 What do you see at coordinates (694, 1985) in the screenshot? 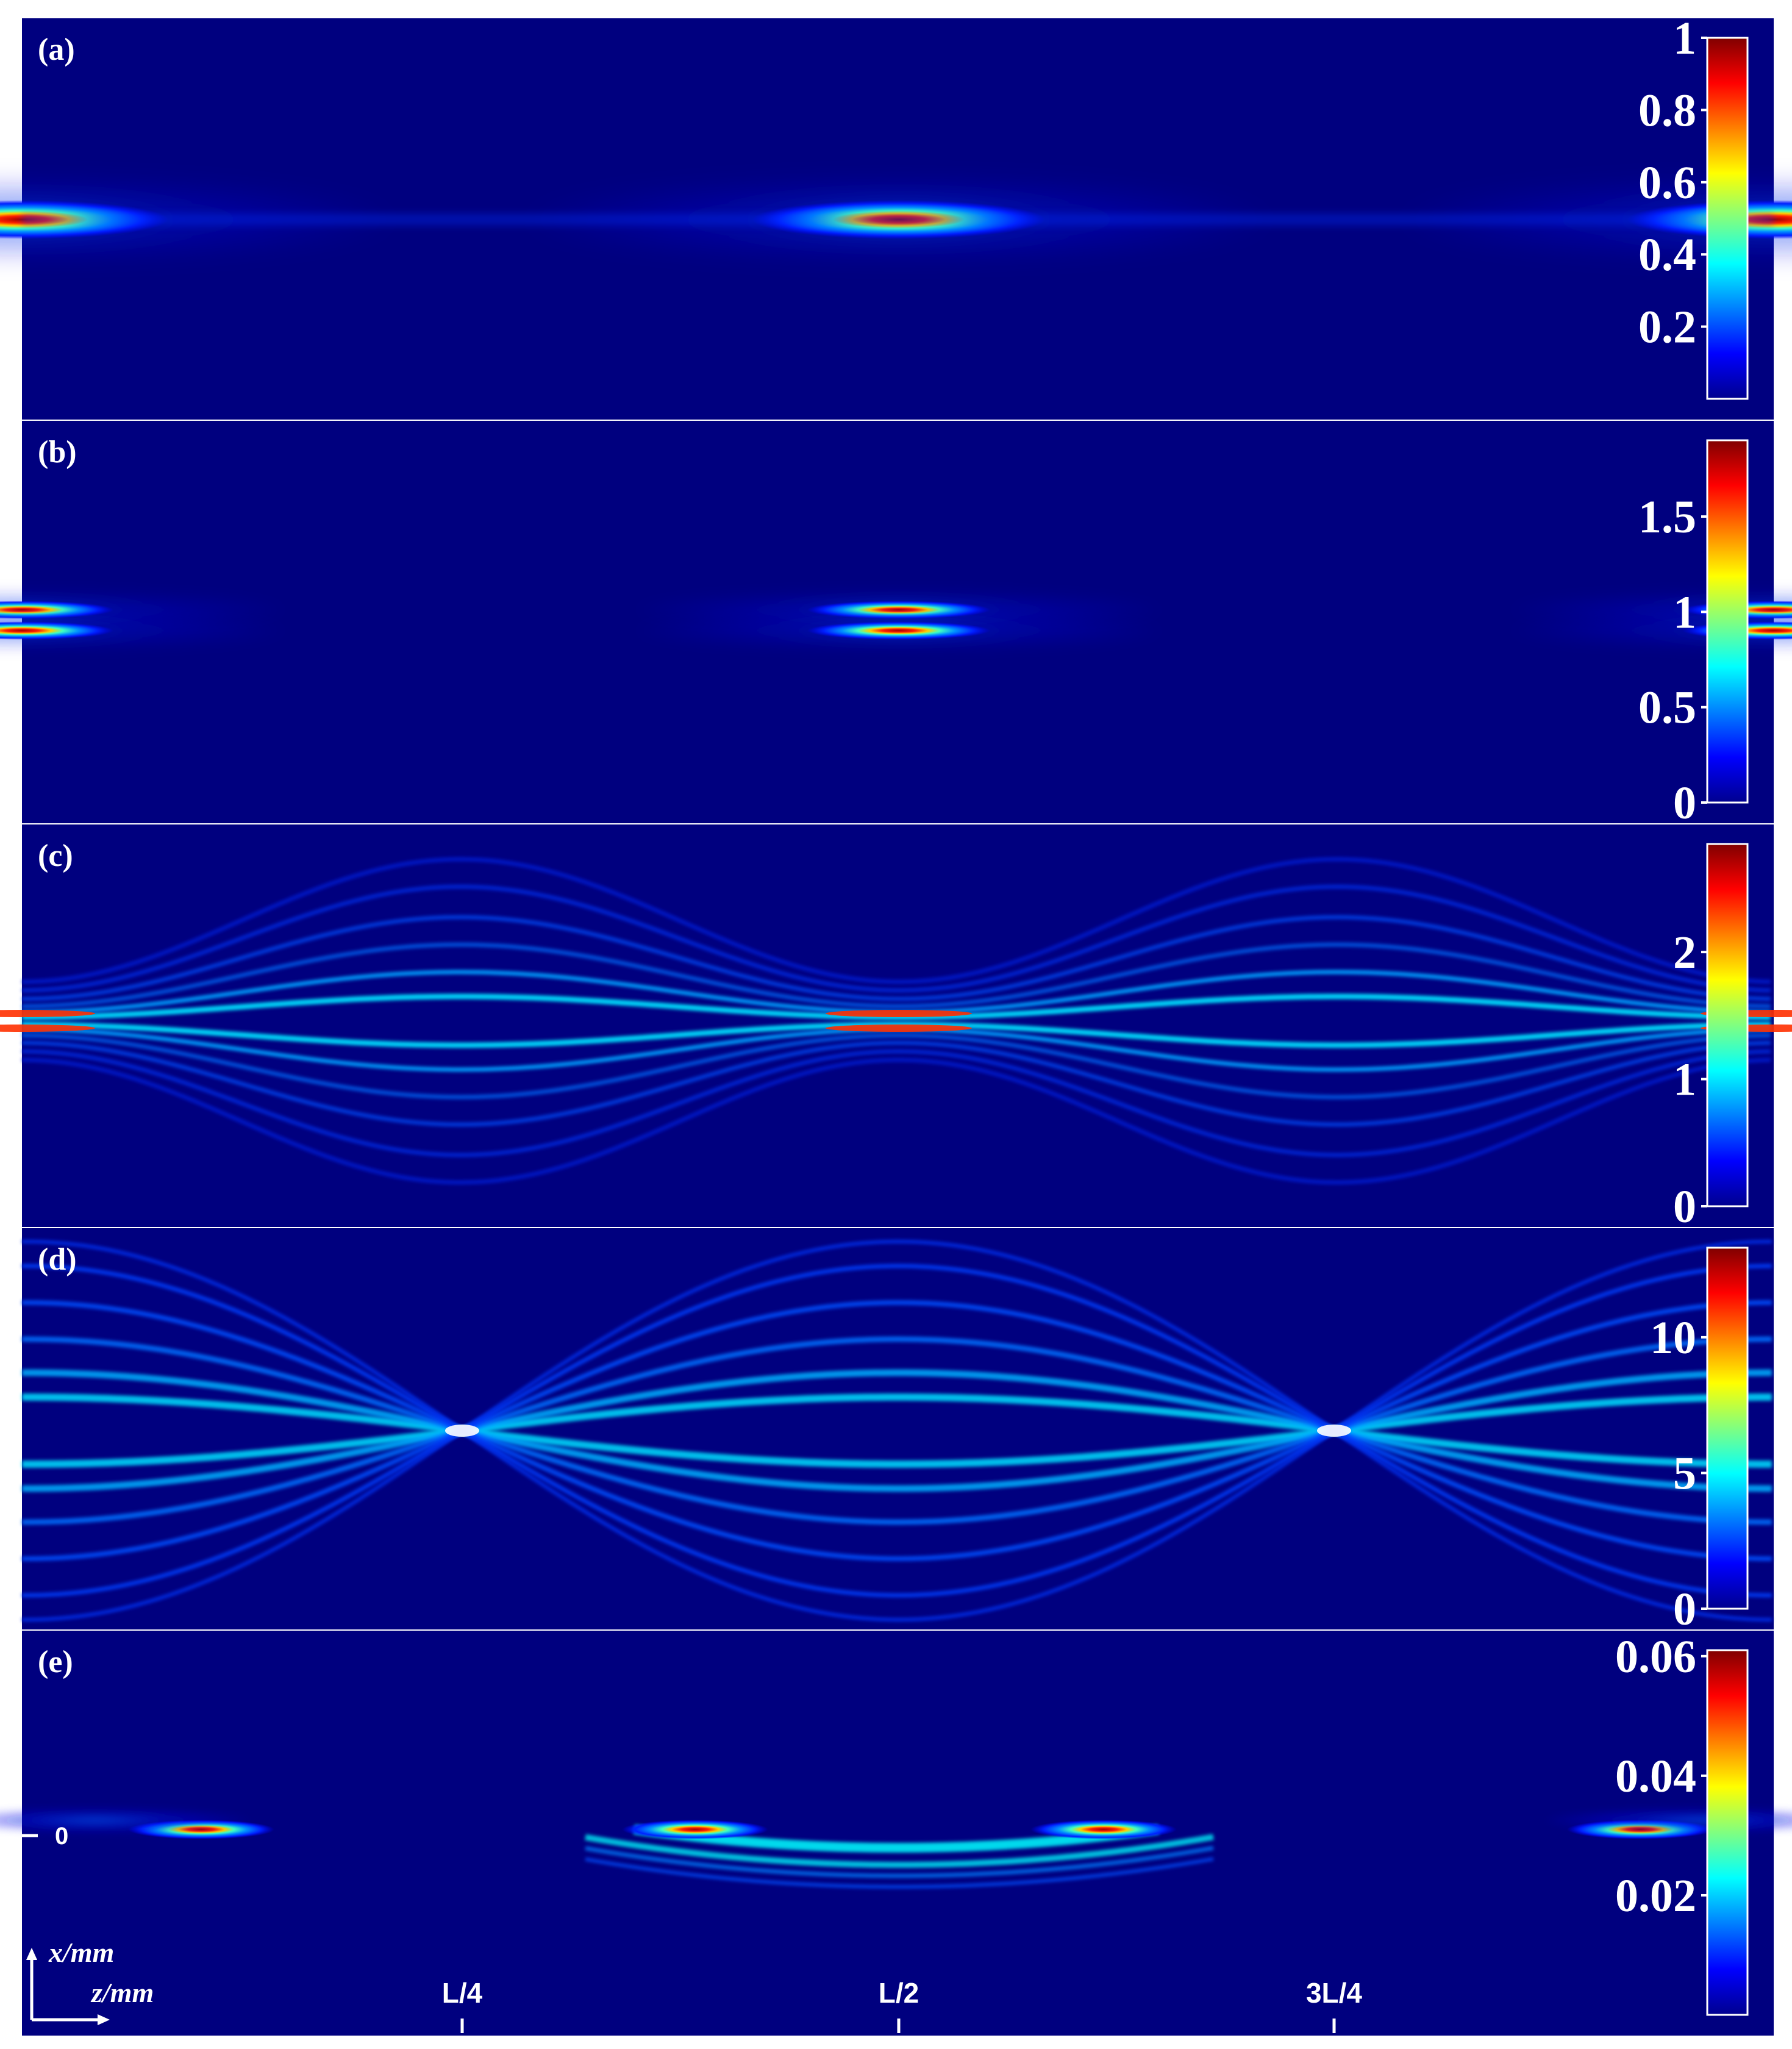
I see `axes-annotation: x/mm z/mm L/4 L/2 3L/4` at bounding box center [694, 1985].